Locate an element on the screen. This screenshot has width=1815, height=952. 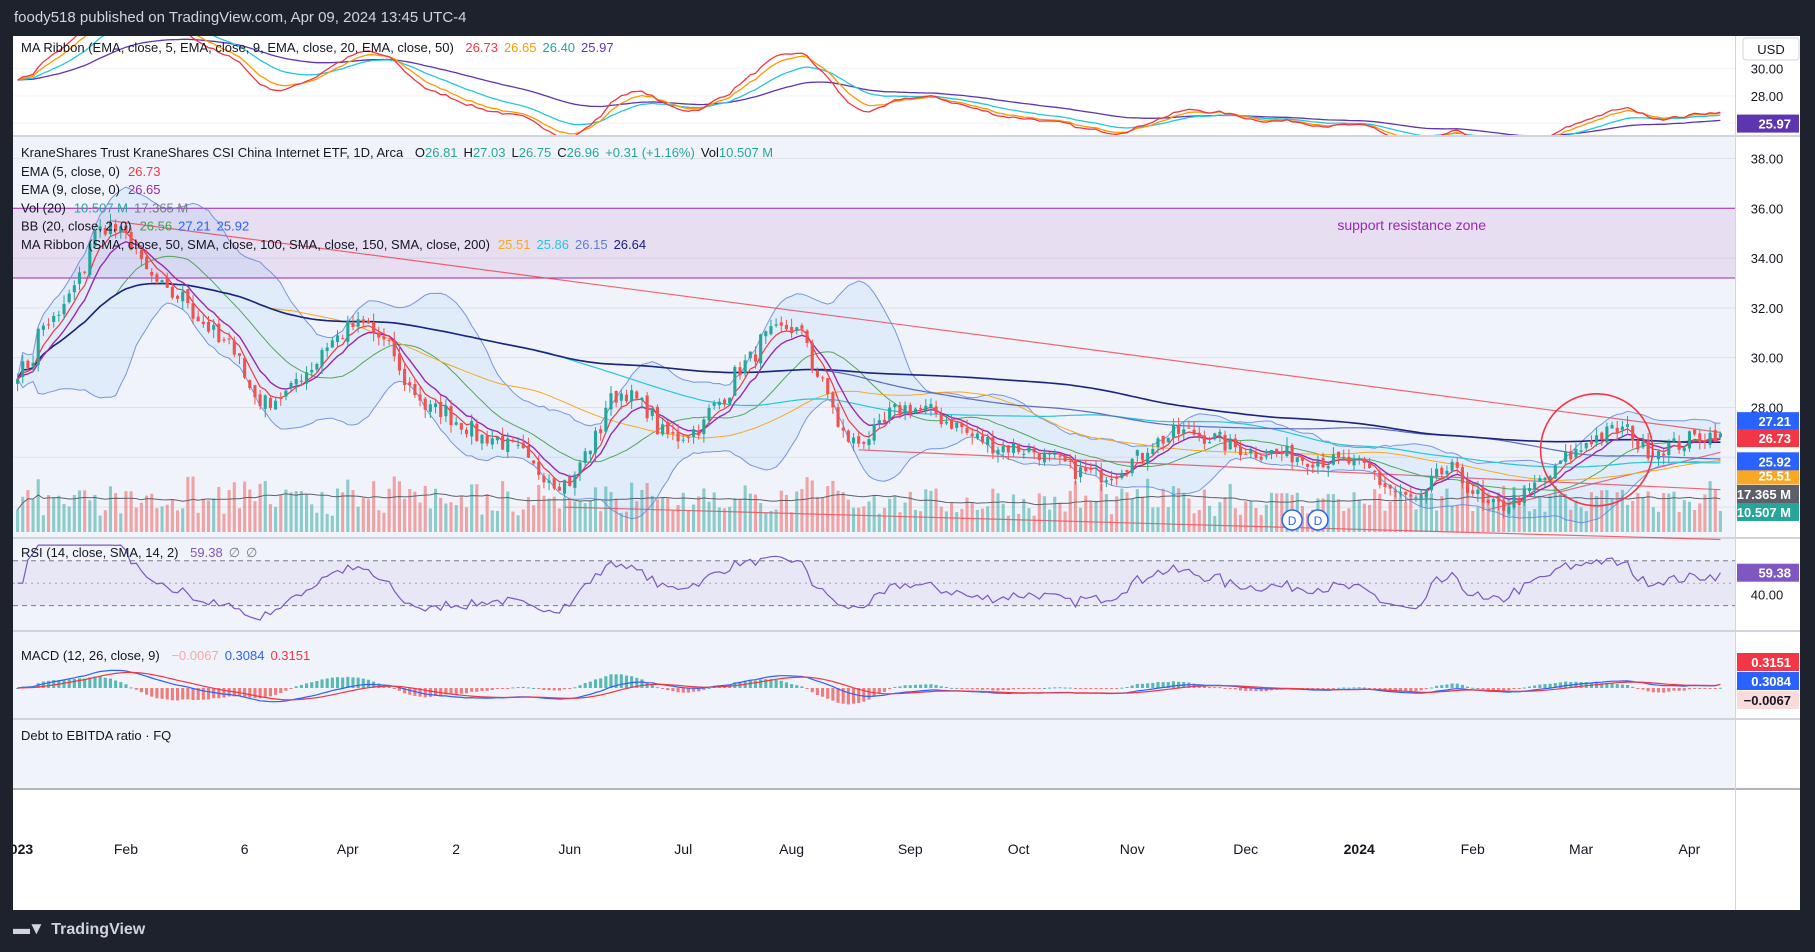
legend-value: 26.73 is located at coordinates (481, 47).